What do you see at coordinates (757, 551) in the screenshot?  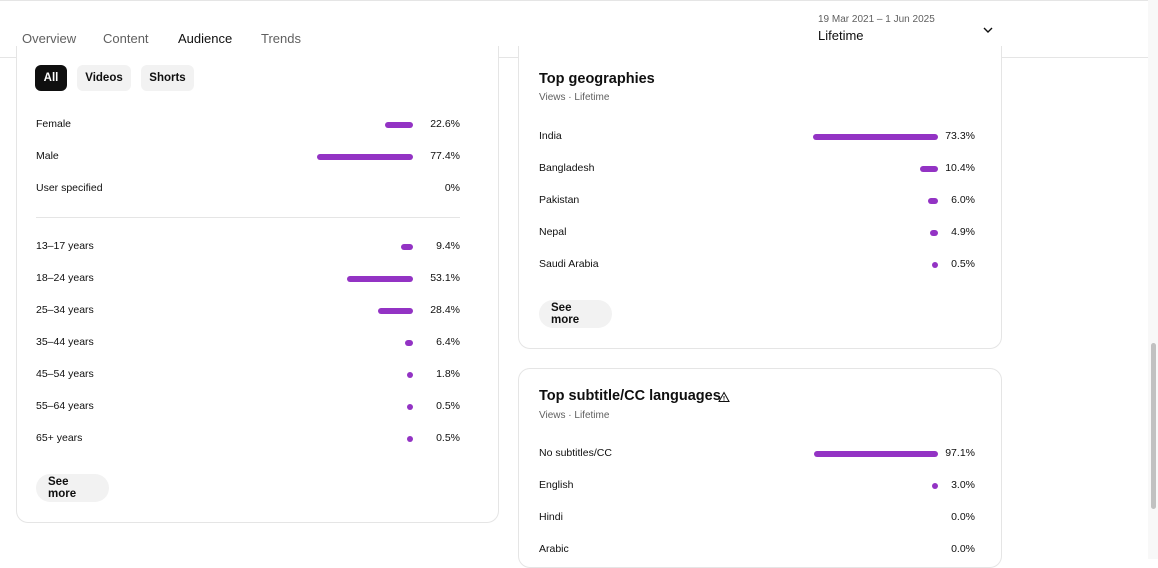 I see `language-row: Arabic 0.0%` at bounding box center [757, 551].